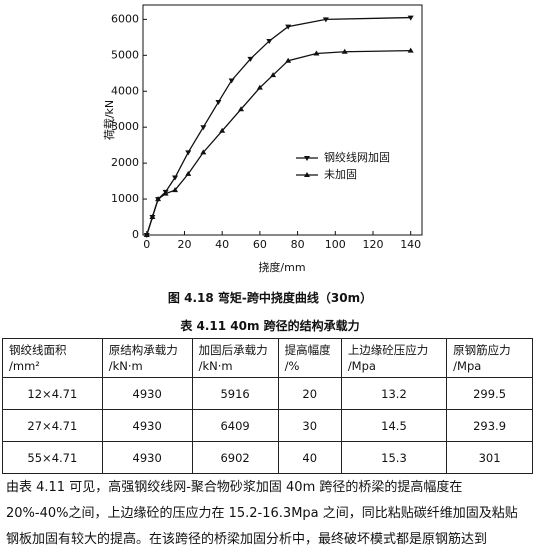 The height and width of the screenshot is (560, 540). What do you see at coordinates (335, 244) in the screenshot?
I see `x-tick-label: 100` at bounding box center [335, 244].